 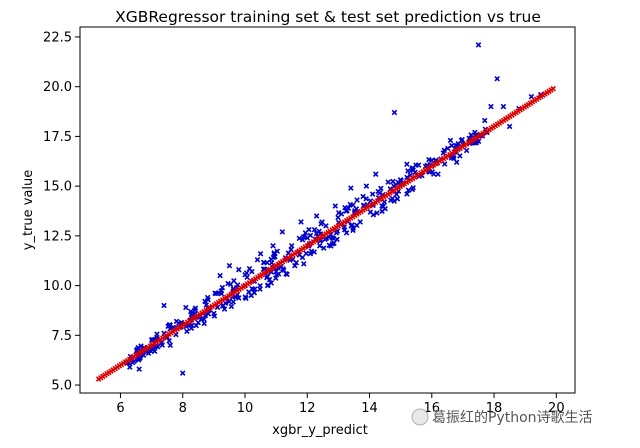 I want to click on x-tick-label: 18, so click(x=494, y=408).